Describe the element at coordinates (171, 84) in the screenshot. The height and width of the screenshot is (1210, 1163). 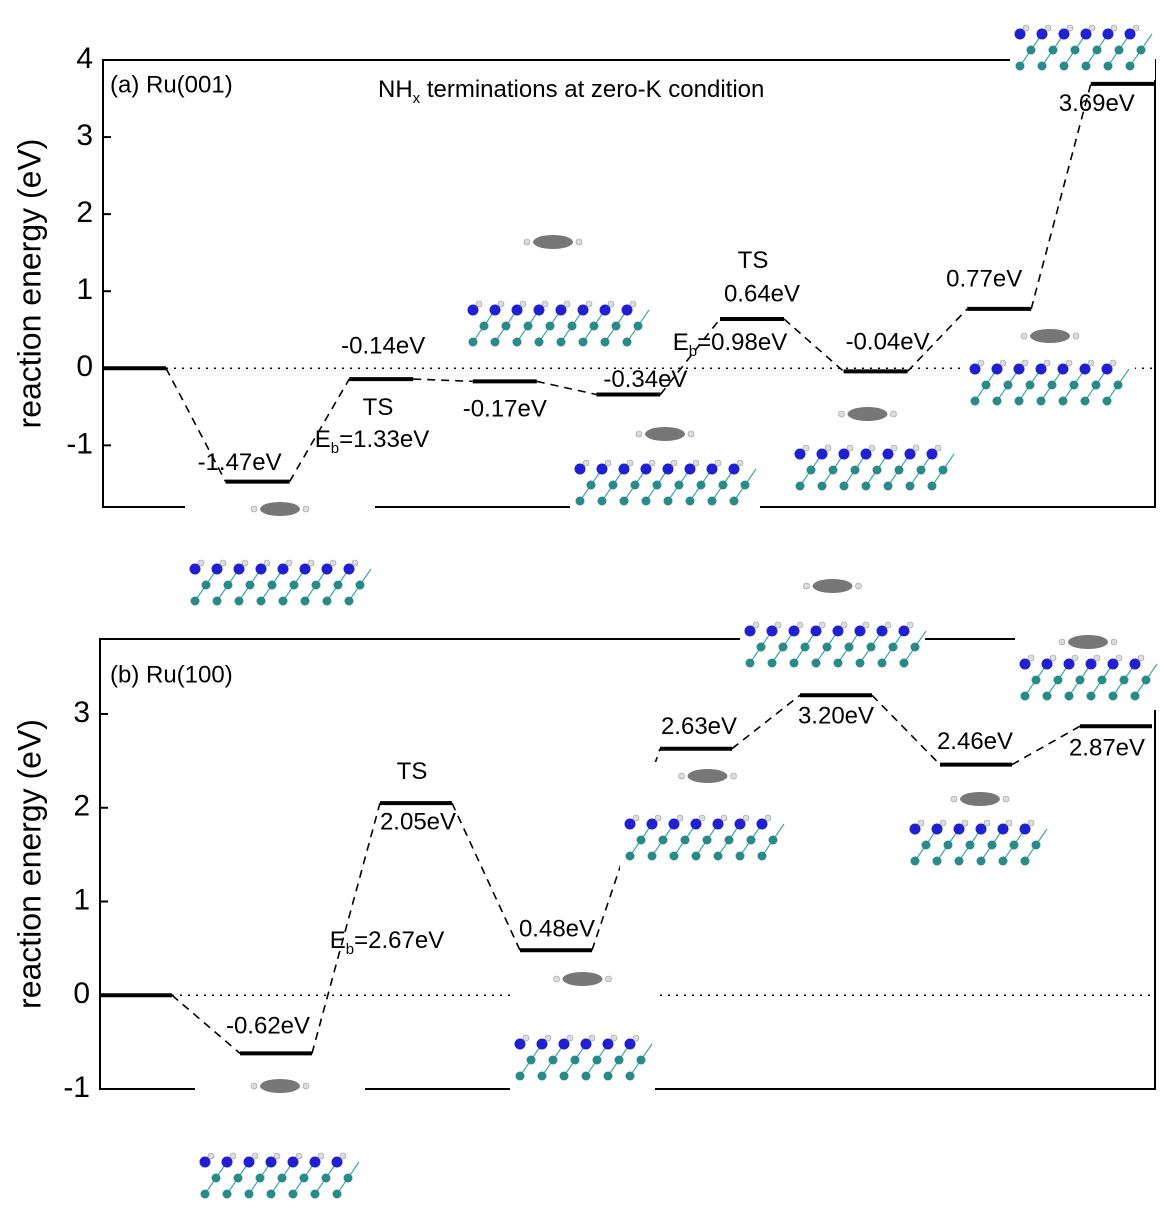
I see `panel-label: (a) Ru(001)` at that location.